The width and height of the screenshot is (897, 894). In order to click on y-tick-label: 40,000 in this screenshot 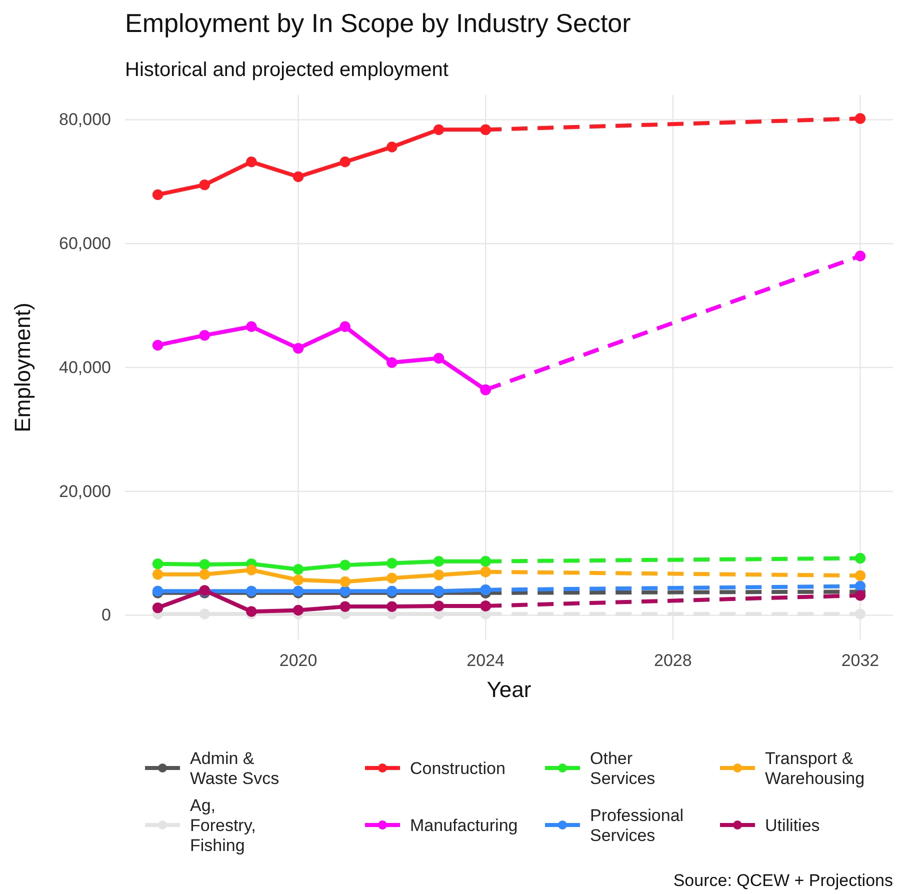, I will do `click(85, 367)`.